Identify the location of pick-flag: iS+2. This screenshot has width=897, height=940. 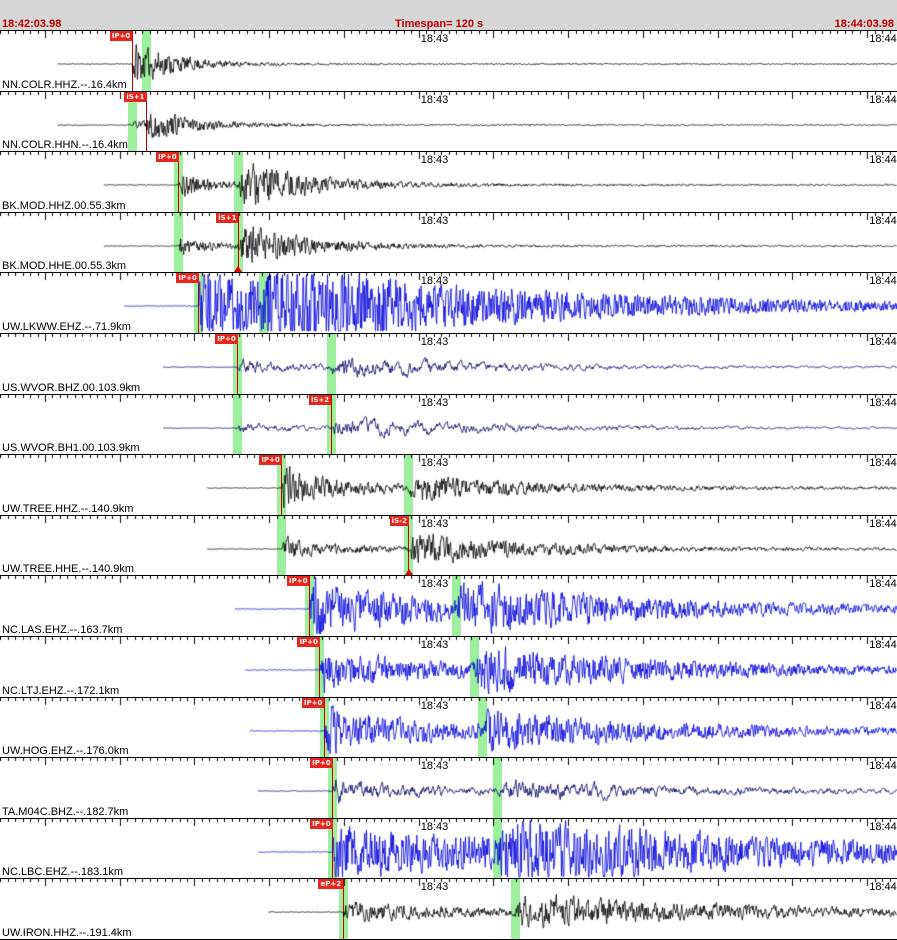
(320, 399).